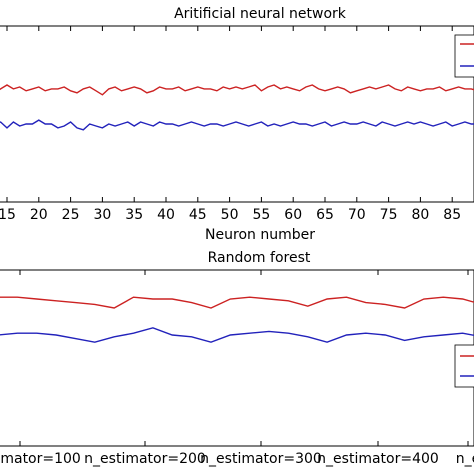  I want to click on chart-rf-series-1-line, so click(237, 335).